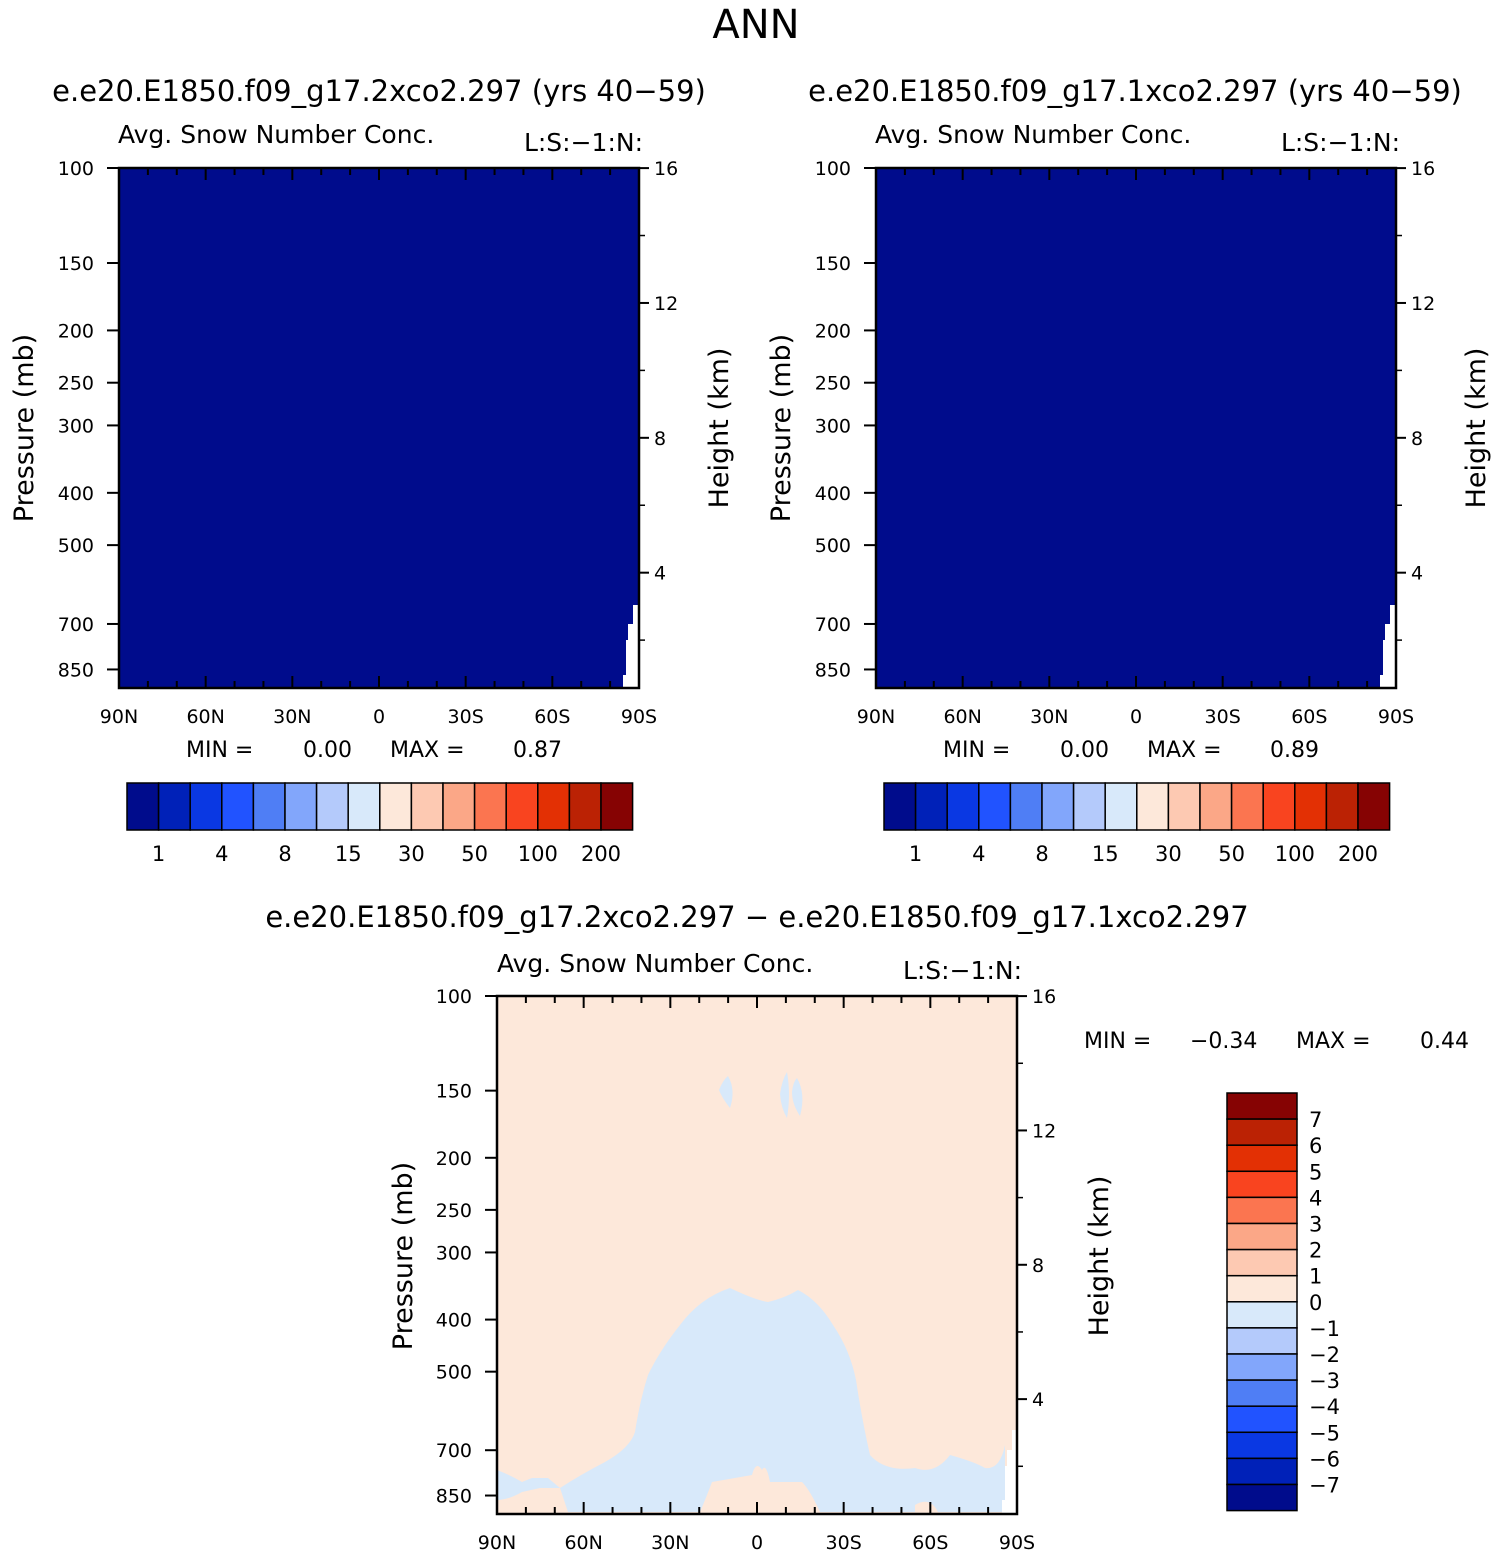 The width and height of the screenshot is (1512, 1565). Describe the element at coordinates (757, 1543) in the screenshot. I see `diff-x-tick-label: 0` at that location.